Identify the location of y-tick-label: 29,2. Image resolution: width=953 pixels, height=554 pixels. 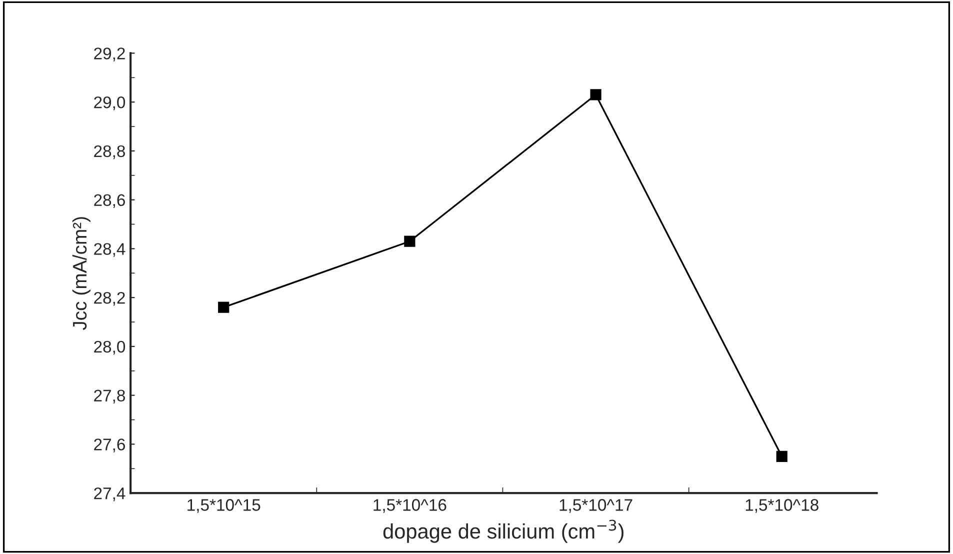
(109, 55).